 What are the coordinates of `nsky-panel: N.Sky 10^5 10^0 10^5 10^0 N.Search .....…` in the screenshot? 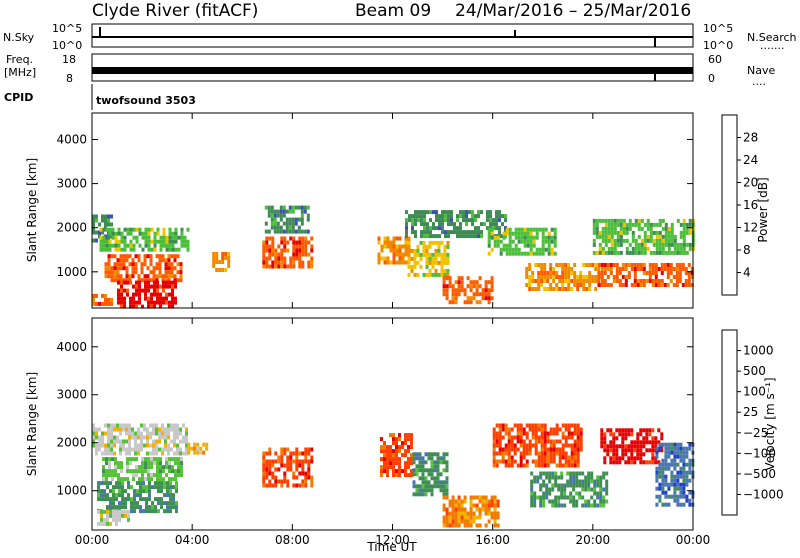 It's located at (400, 37).